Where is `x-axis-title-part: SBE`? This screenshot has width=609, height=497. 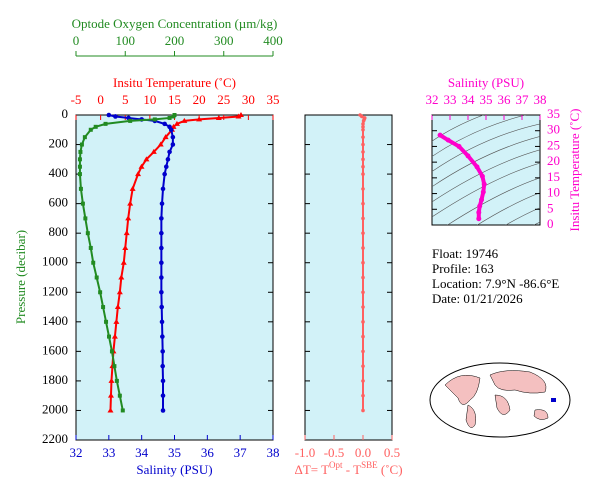
x-axis-title-part: SBE is located at coordinates (369, 465).